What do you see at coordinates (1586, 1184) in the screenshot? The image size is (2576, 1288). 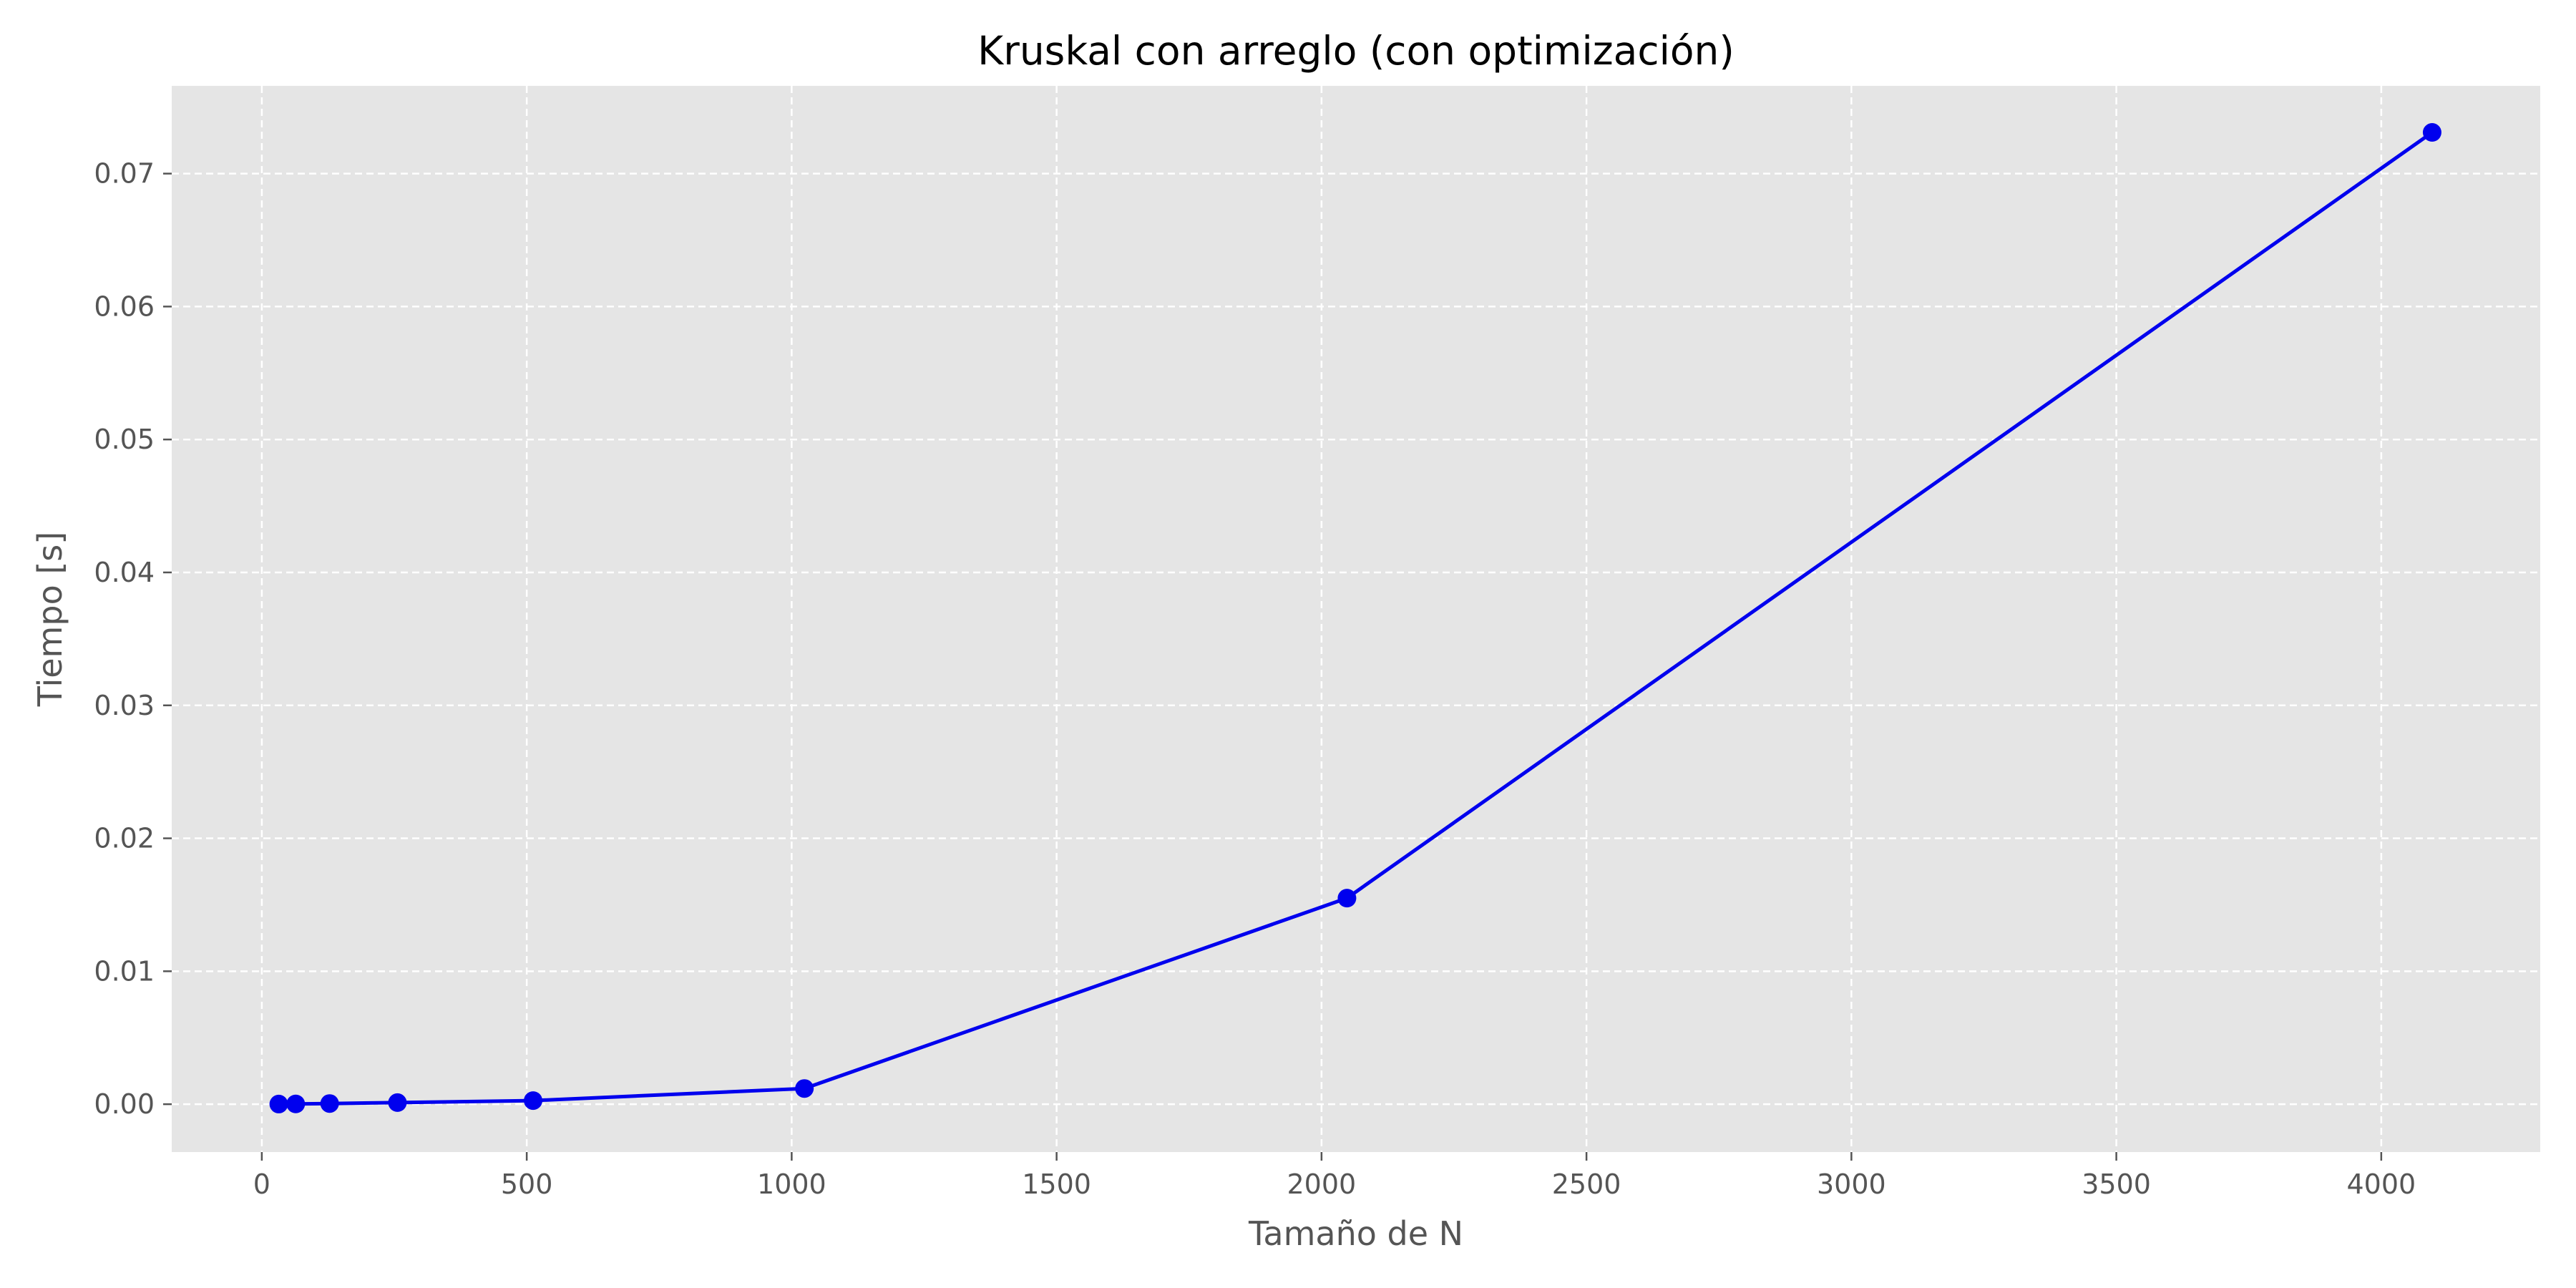 I see `x-tick-label: 2500` at bounding box center [1586, 1184].